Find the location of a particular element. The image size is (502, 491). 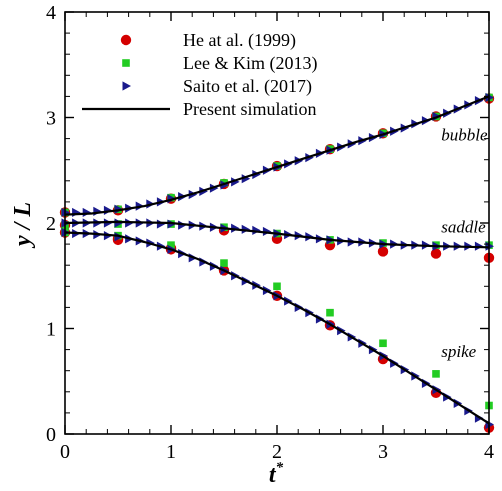

x-tick-label: 2 is located at coordinates (277, 452).